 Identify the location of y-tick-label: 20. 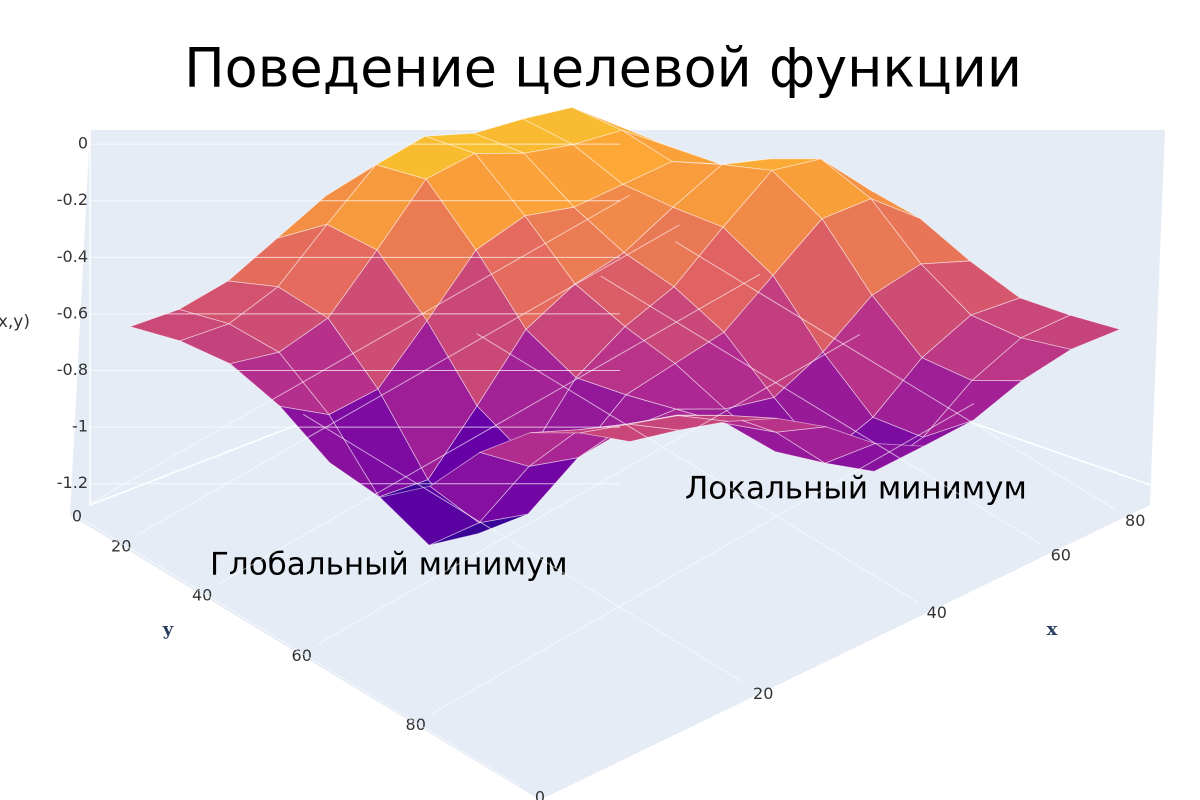
(121, 545).